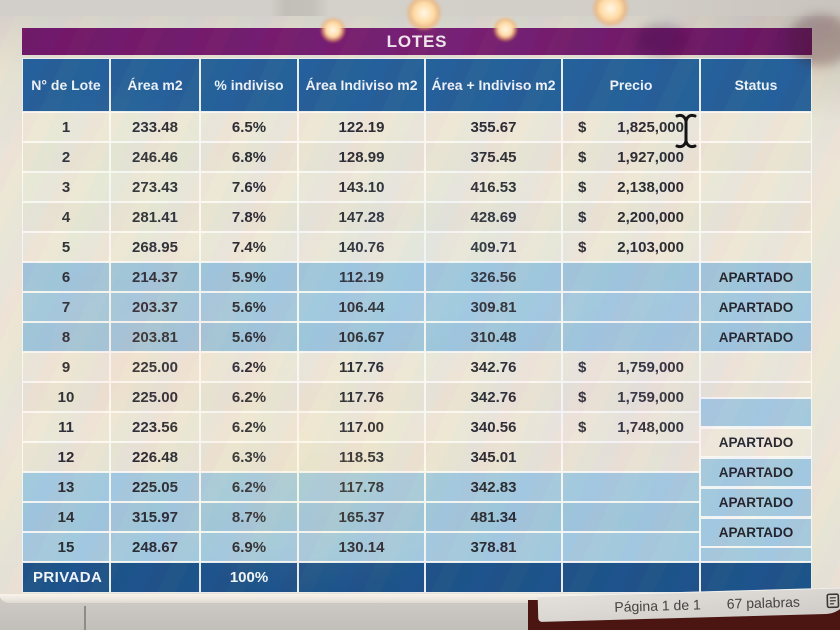 This screenshot has height=630, width=840. I want to click on privada-label-cell: PRIVADA, so click(66, 577).